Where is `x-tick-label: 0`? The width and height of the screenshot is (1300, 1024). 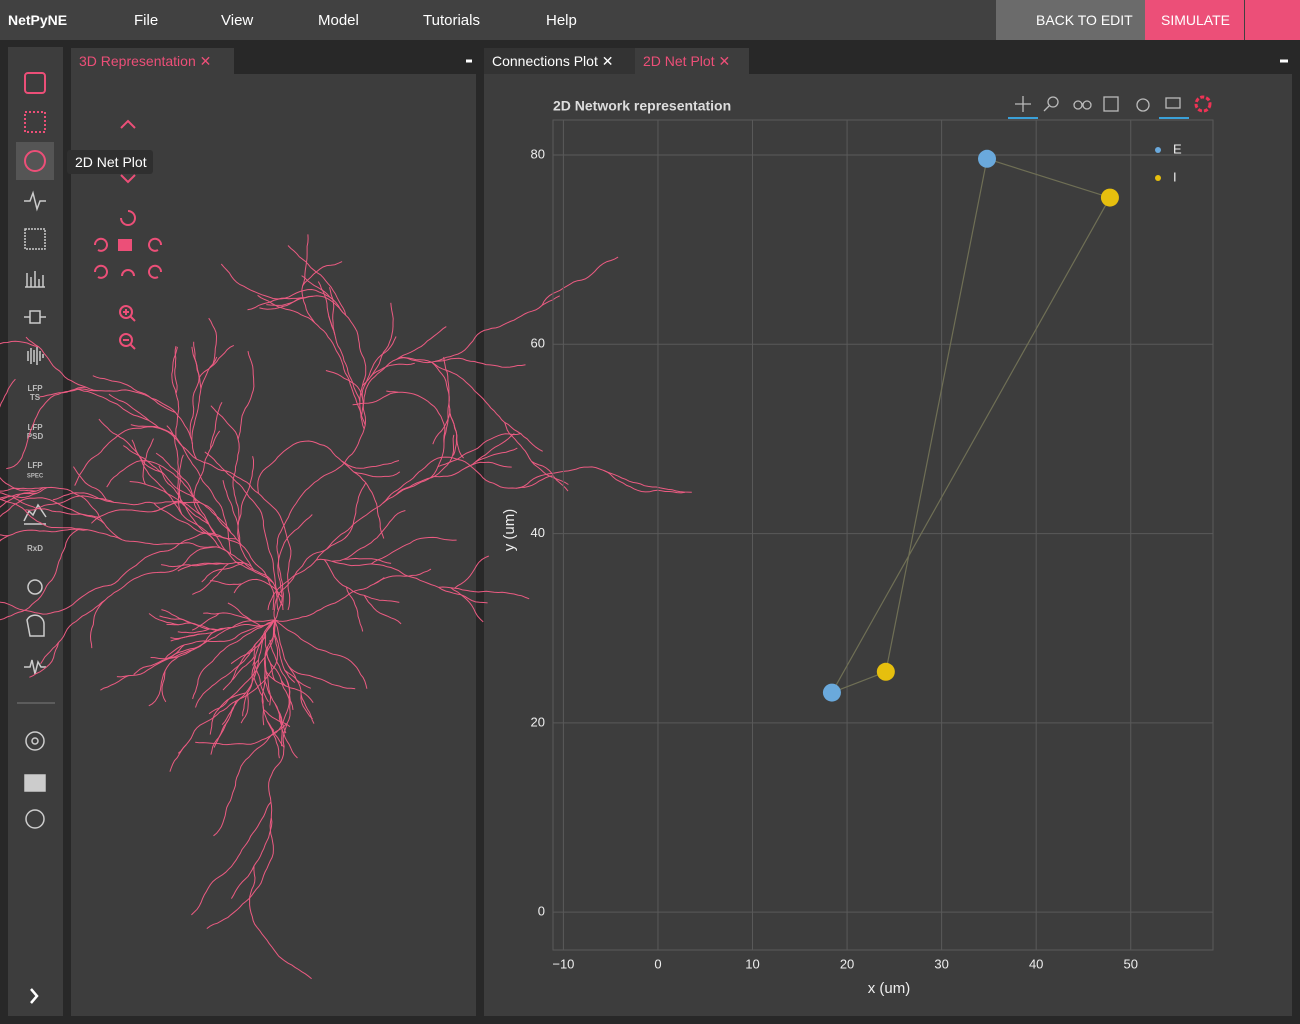 x-tick-label: 0 is located at coordinates (657, 963).